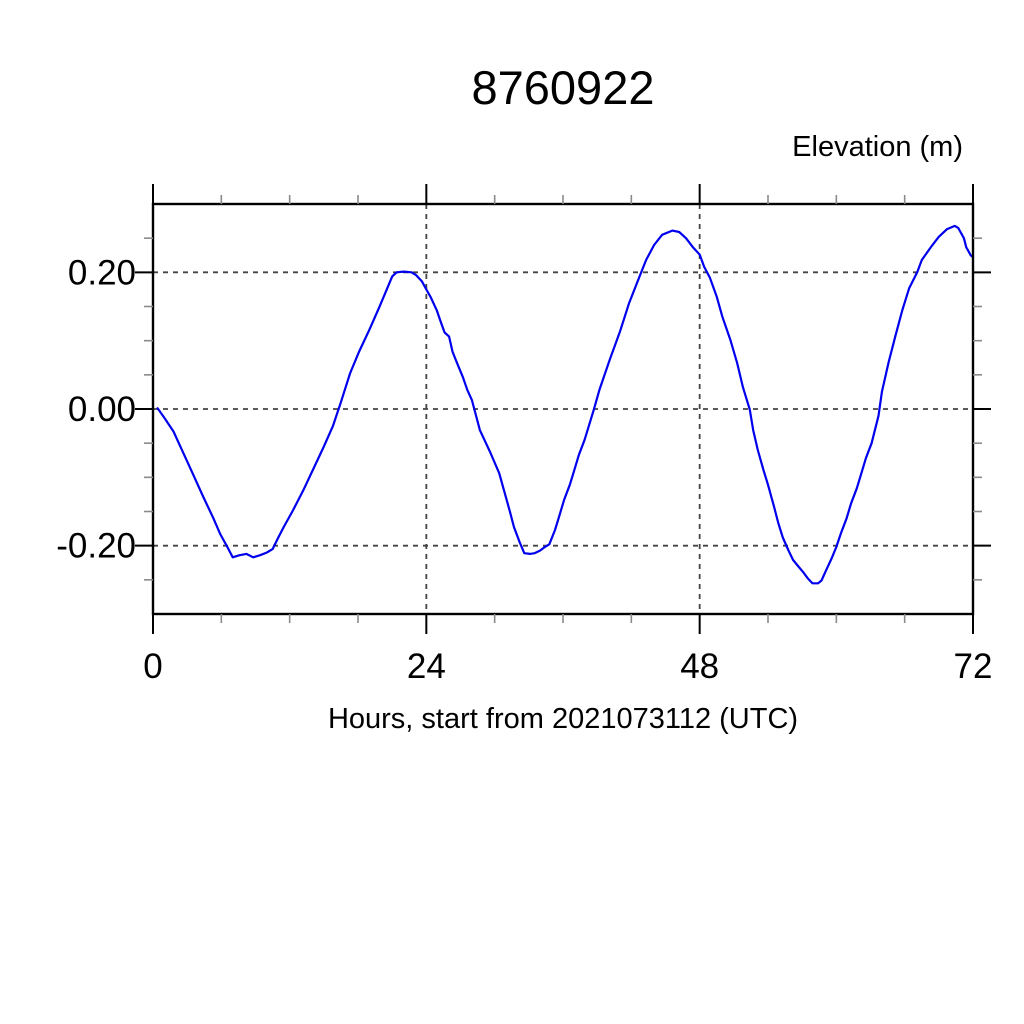 This screenshot has height=1024, width=1024. I want to click on y-tick-label: 0.00, so click(102, 409).